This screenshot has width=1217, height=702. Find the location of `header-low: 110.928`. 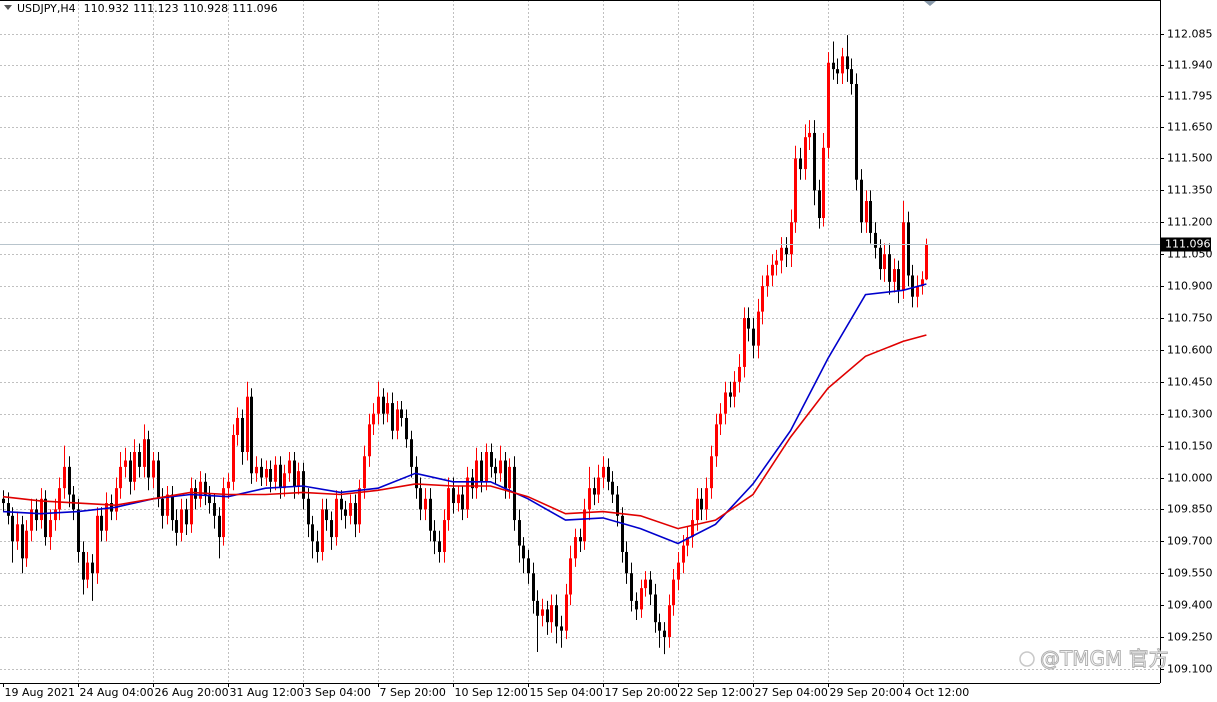

header-low: 110.928 is located at coordinates (206, 8).